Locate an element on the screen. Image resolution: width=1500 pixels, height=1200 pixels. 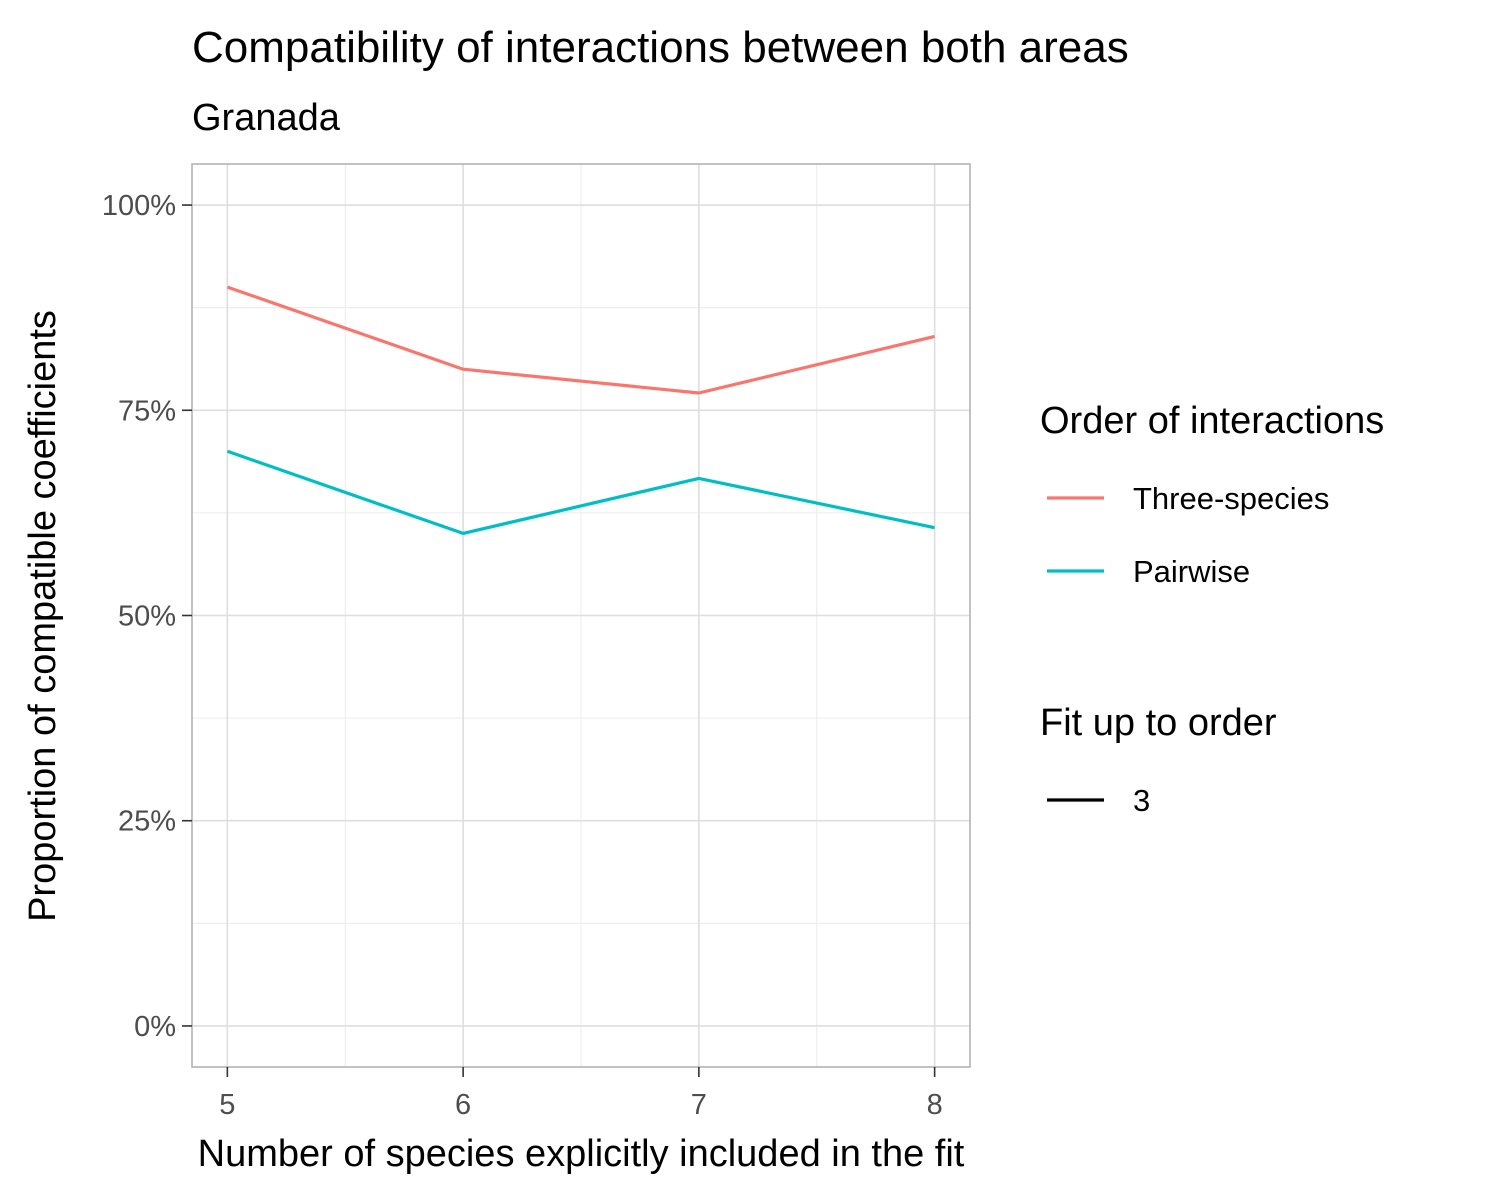
y-tick-label: 25% is located at coordinates (147, 822).